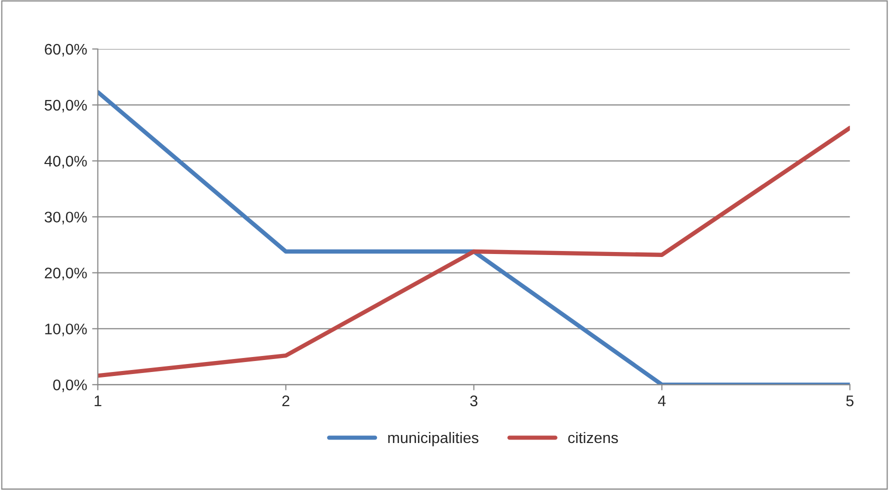  Describe the element at coordinates (66, 330) in the screenshot. I see `y-tick-label: 10,0%` at that location.